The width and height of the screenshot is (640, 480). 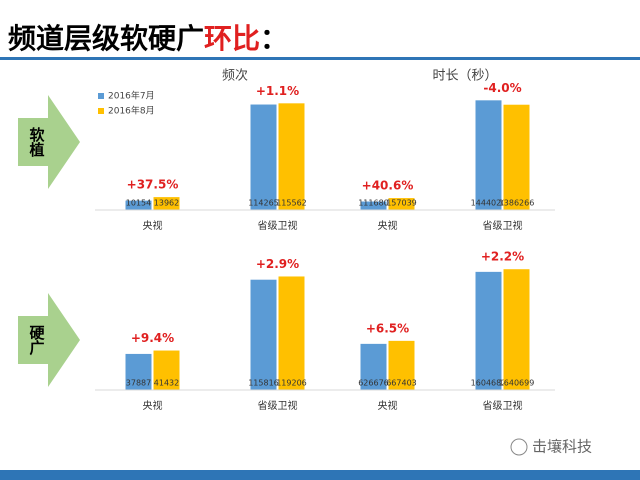 I want to click on slide-title: 频道层级软硬广环比：, so click(x=148, y=38).